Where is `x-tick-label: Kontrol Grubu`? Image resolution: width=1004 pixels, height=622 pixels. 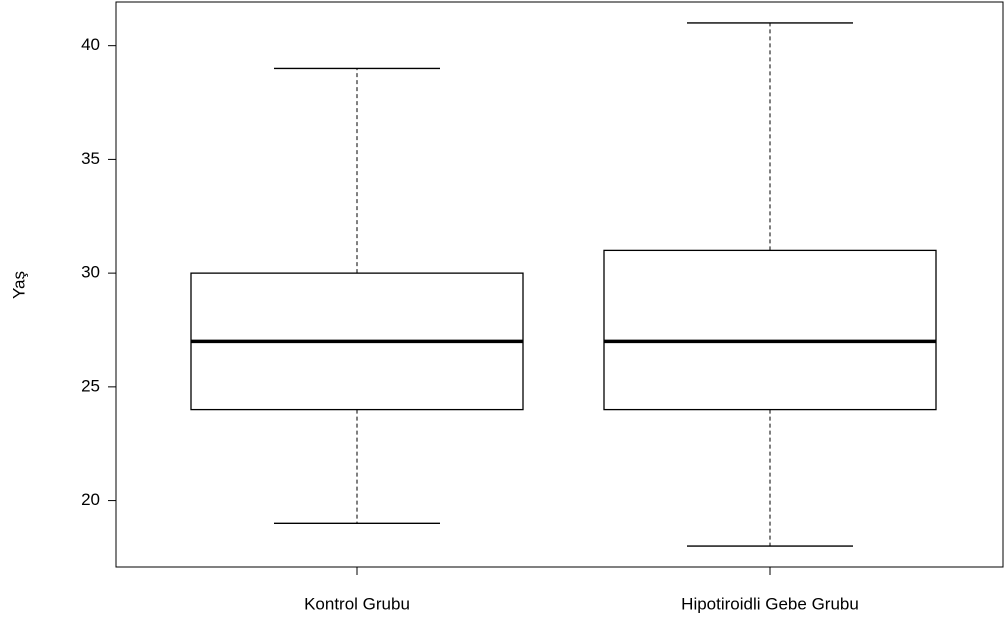 x-tick-label: Kontrol Grubu is located at coordinates (357, 603).